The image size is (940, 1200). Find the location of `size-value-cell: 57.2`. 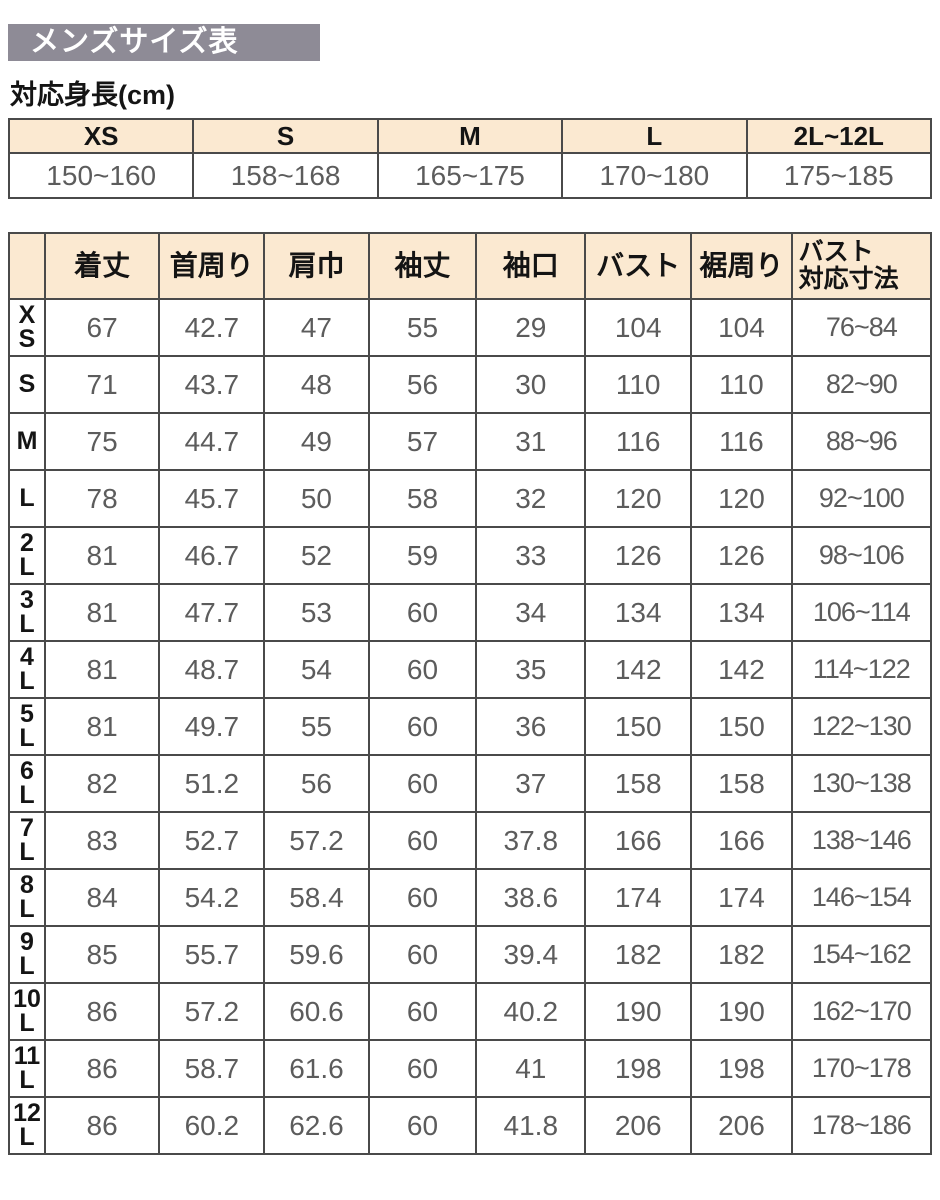

size-value-cell: 57.2 is located at coordinates (212, 1011).